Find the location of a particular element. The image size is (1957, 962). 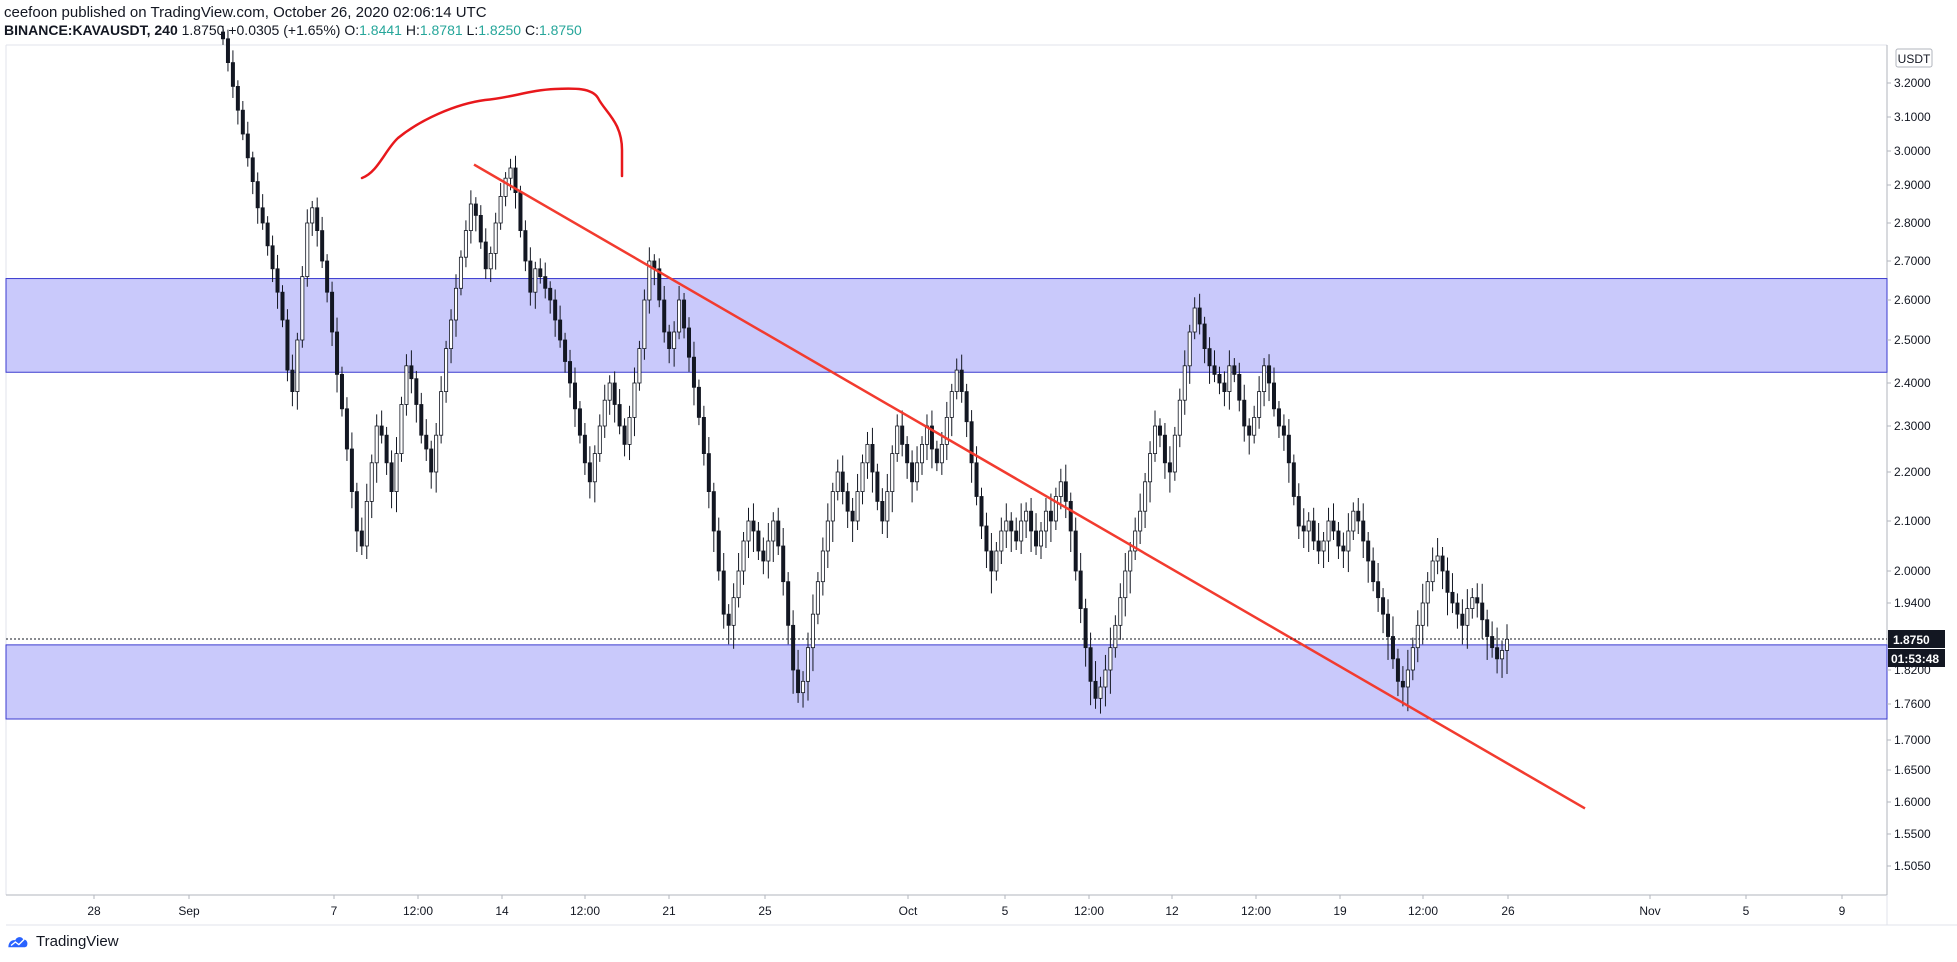

price-tick-label: 2.7000 is located at coordinates (1912, 261).